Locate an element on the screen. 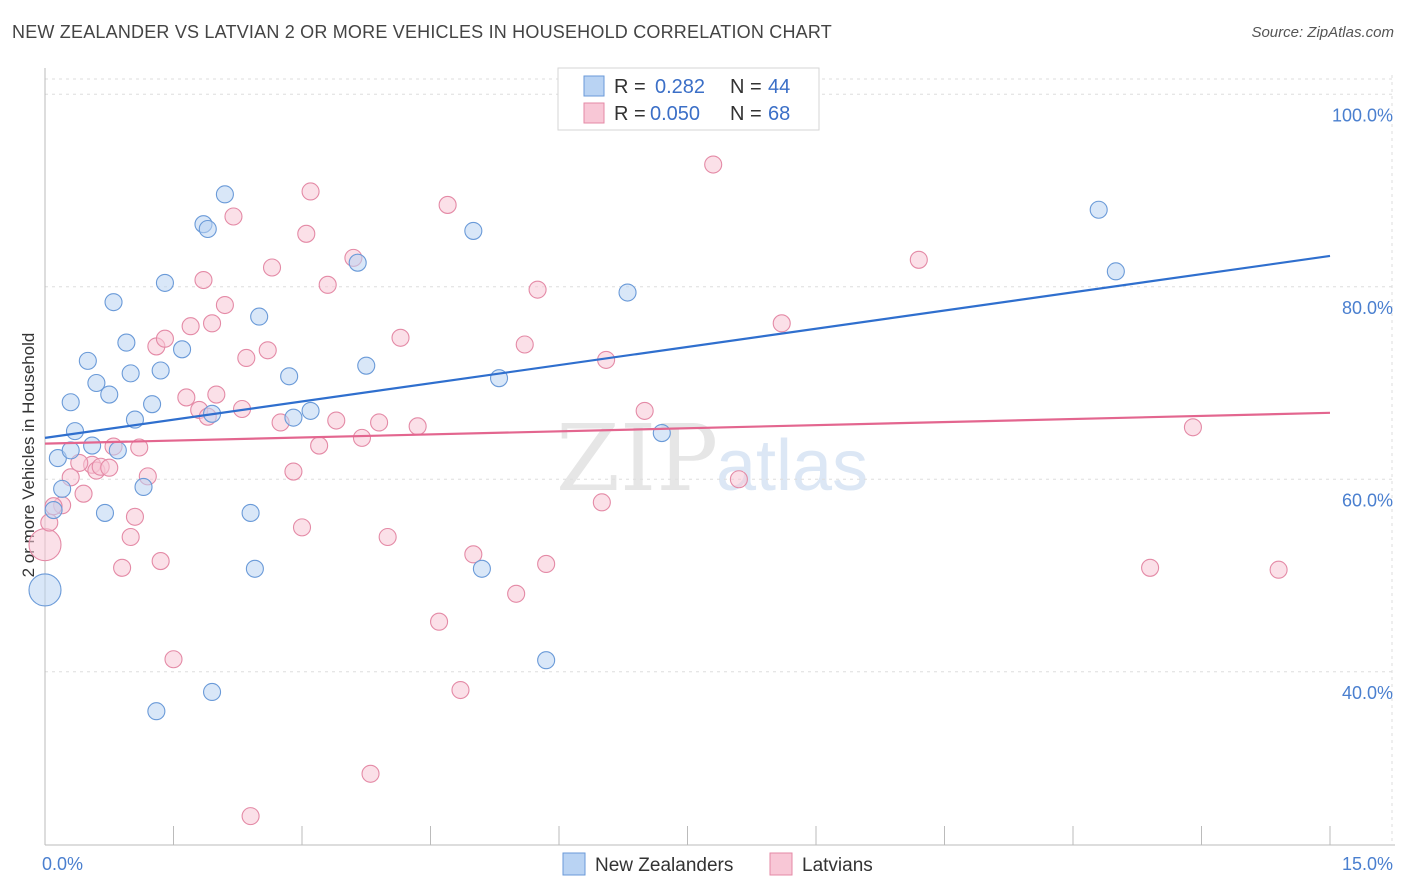  source-label: Source: ZipAtlas.com is located at coordinates (1322, 32).